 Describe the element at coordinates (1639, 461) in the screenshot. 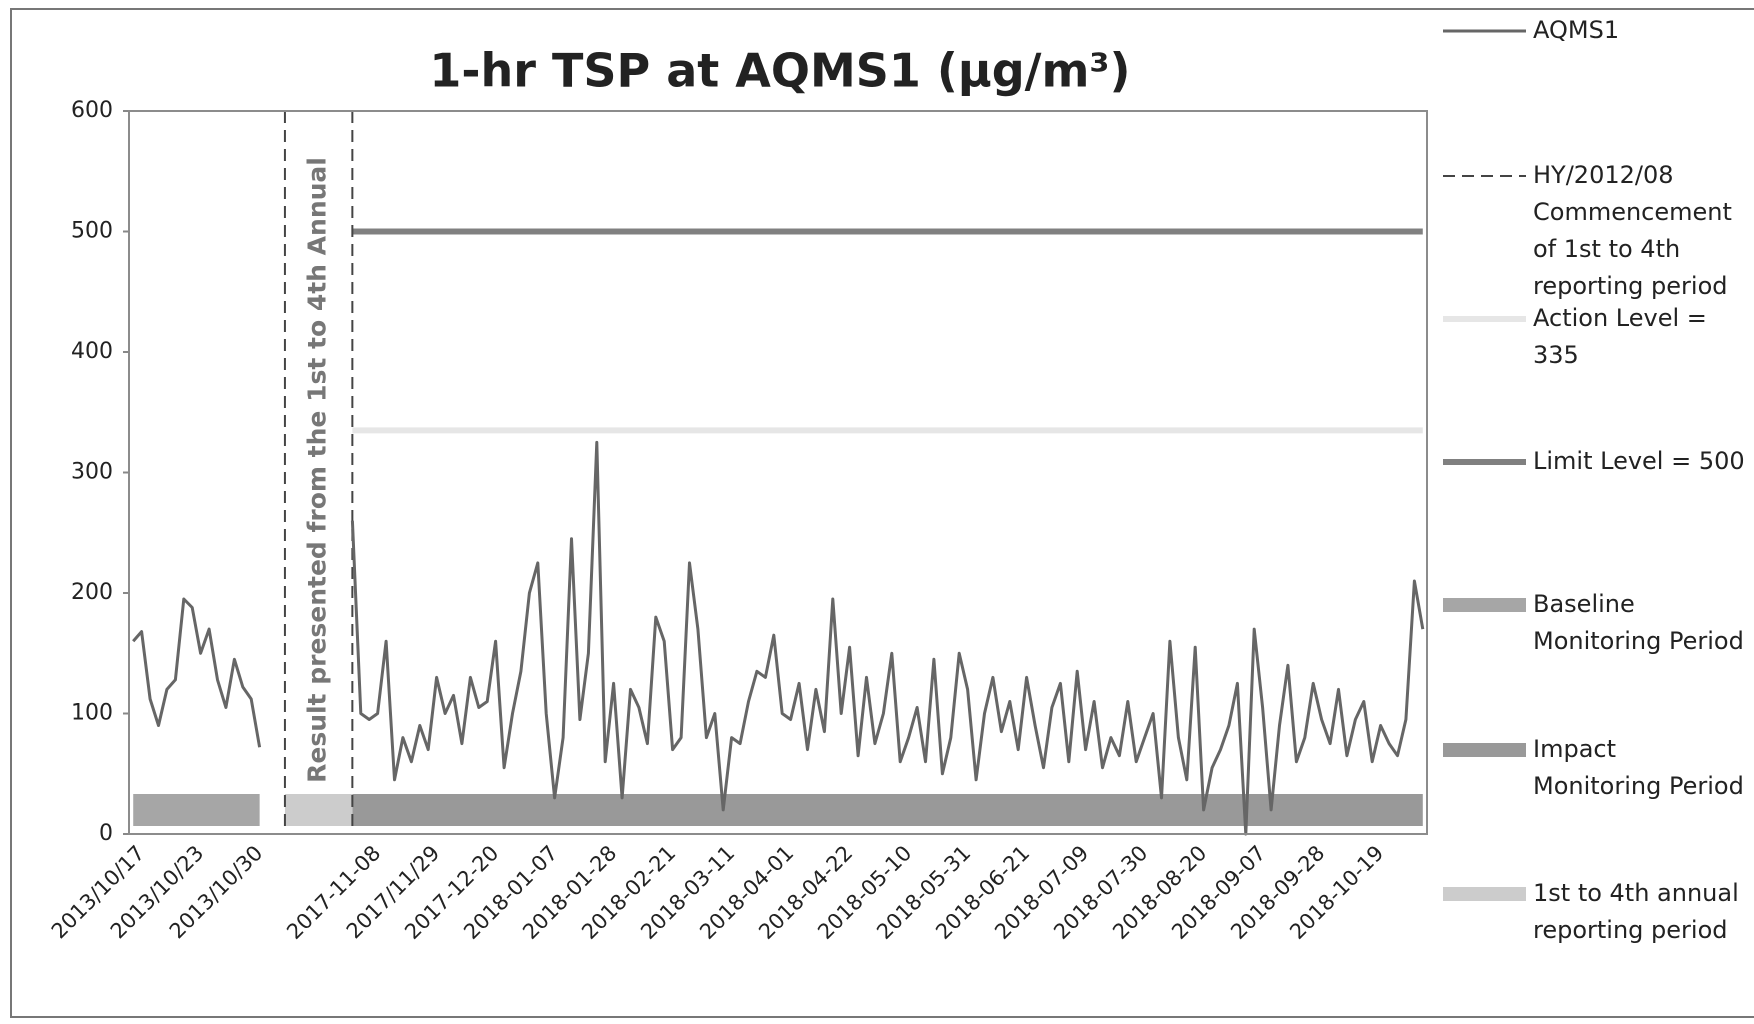

I see `legend-label: Limit Level = 500` at that location.